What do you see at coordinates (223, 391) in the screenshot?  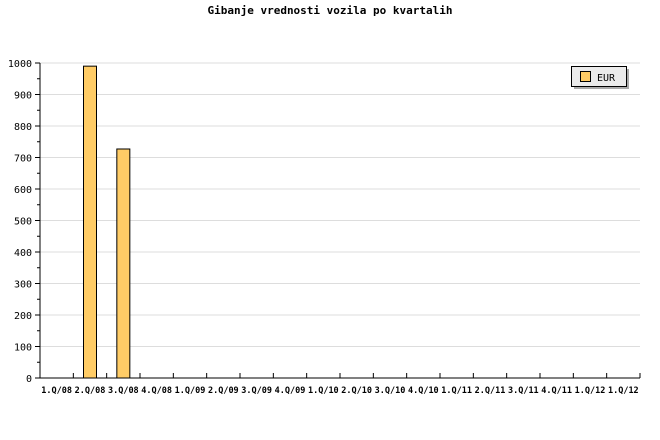 I see `x-tick-label: 2.Q/09` at bounding box center [223, 391].